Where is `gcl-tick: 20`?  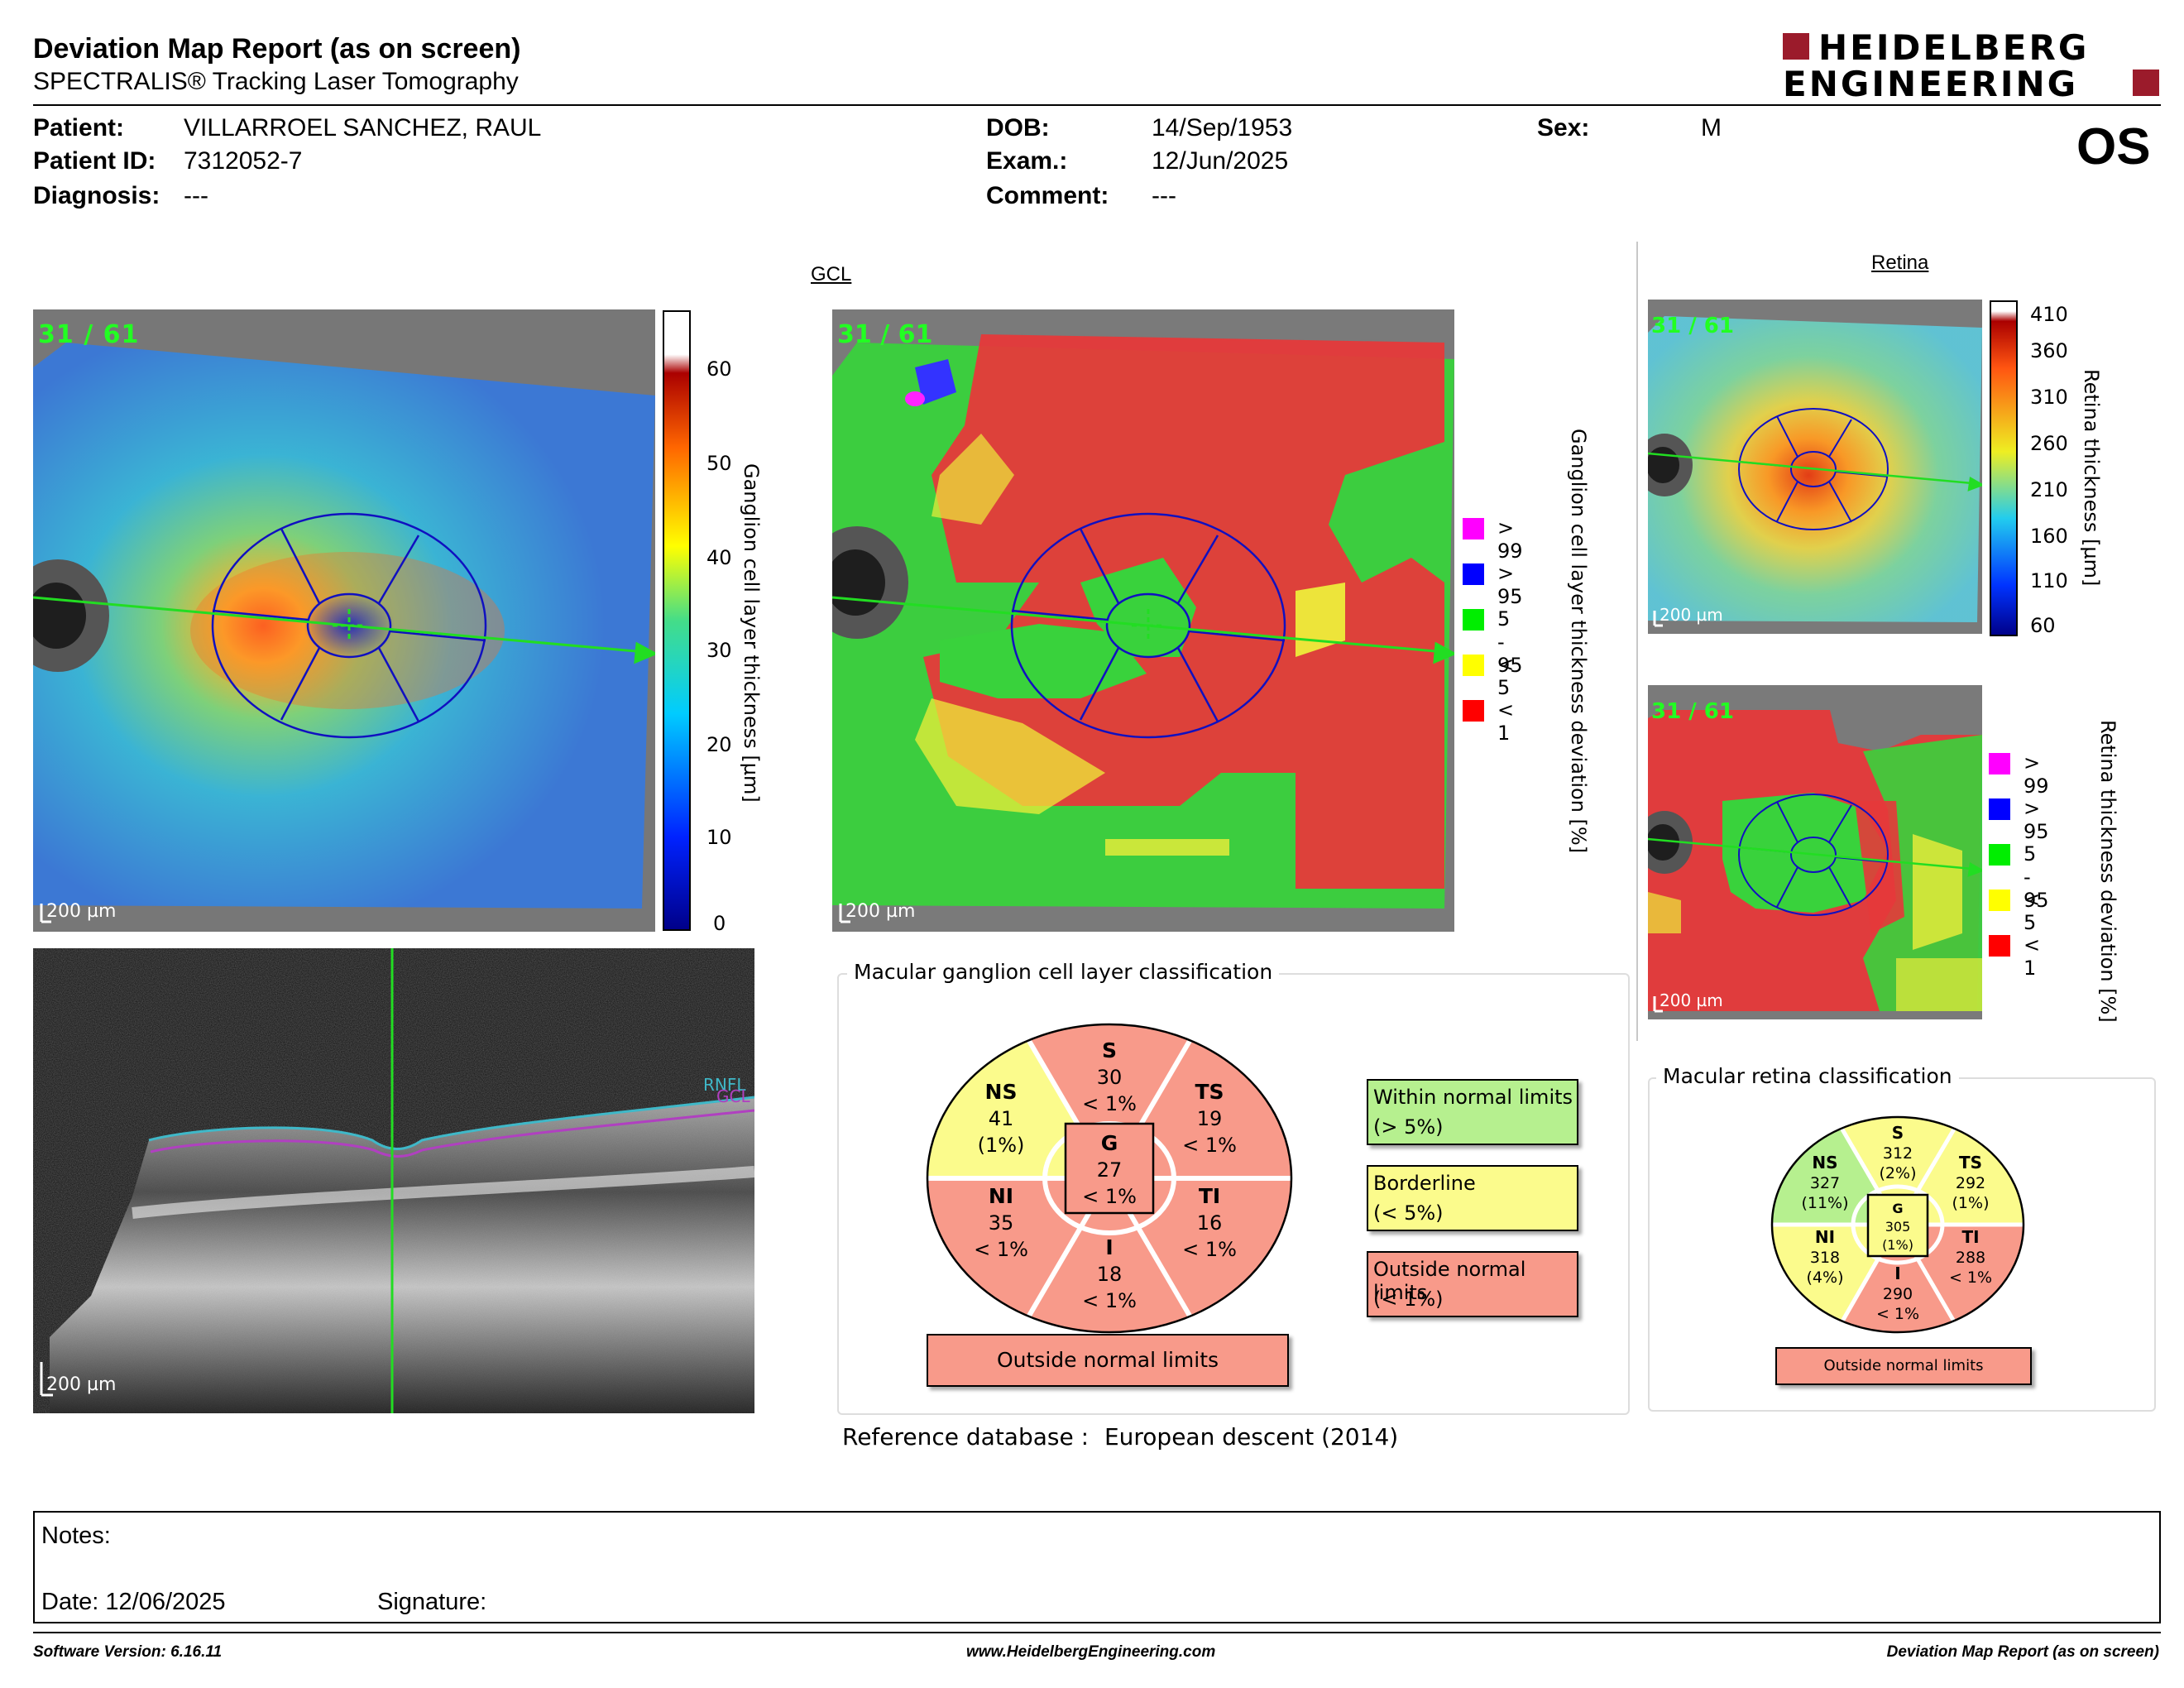
gcl-tick: 20 is located at coordinates (719, 744).